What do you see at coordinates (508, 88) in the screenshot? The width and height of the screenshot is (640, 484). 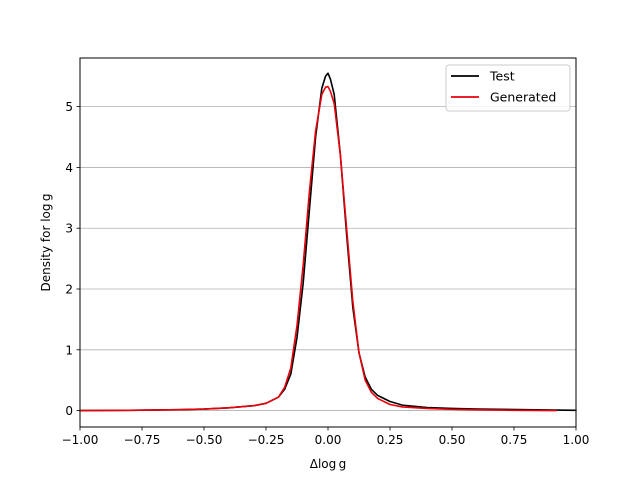 I see `legend: Test Generated` at bounding box center [508, 88].